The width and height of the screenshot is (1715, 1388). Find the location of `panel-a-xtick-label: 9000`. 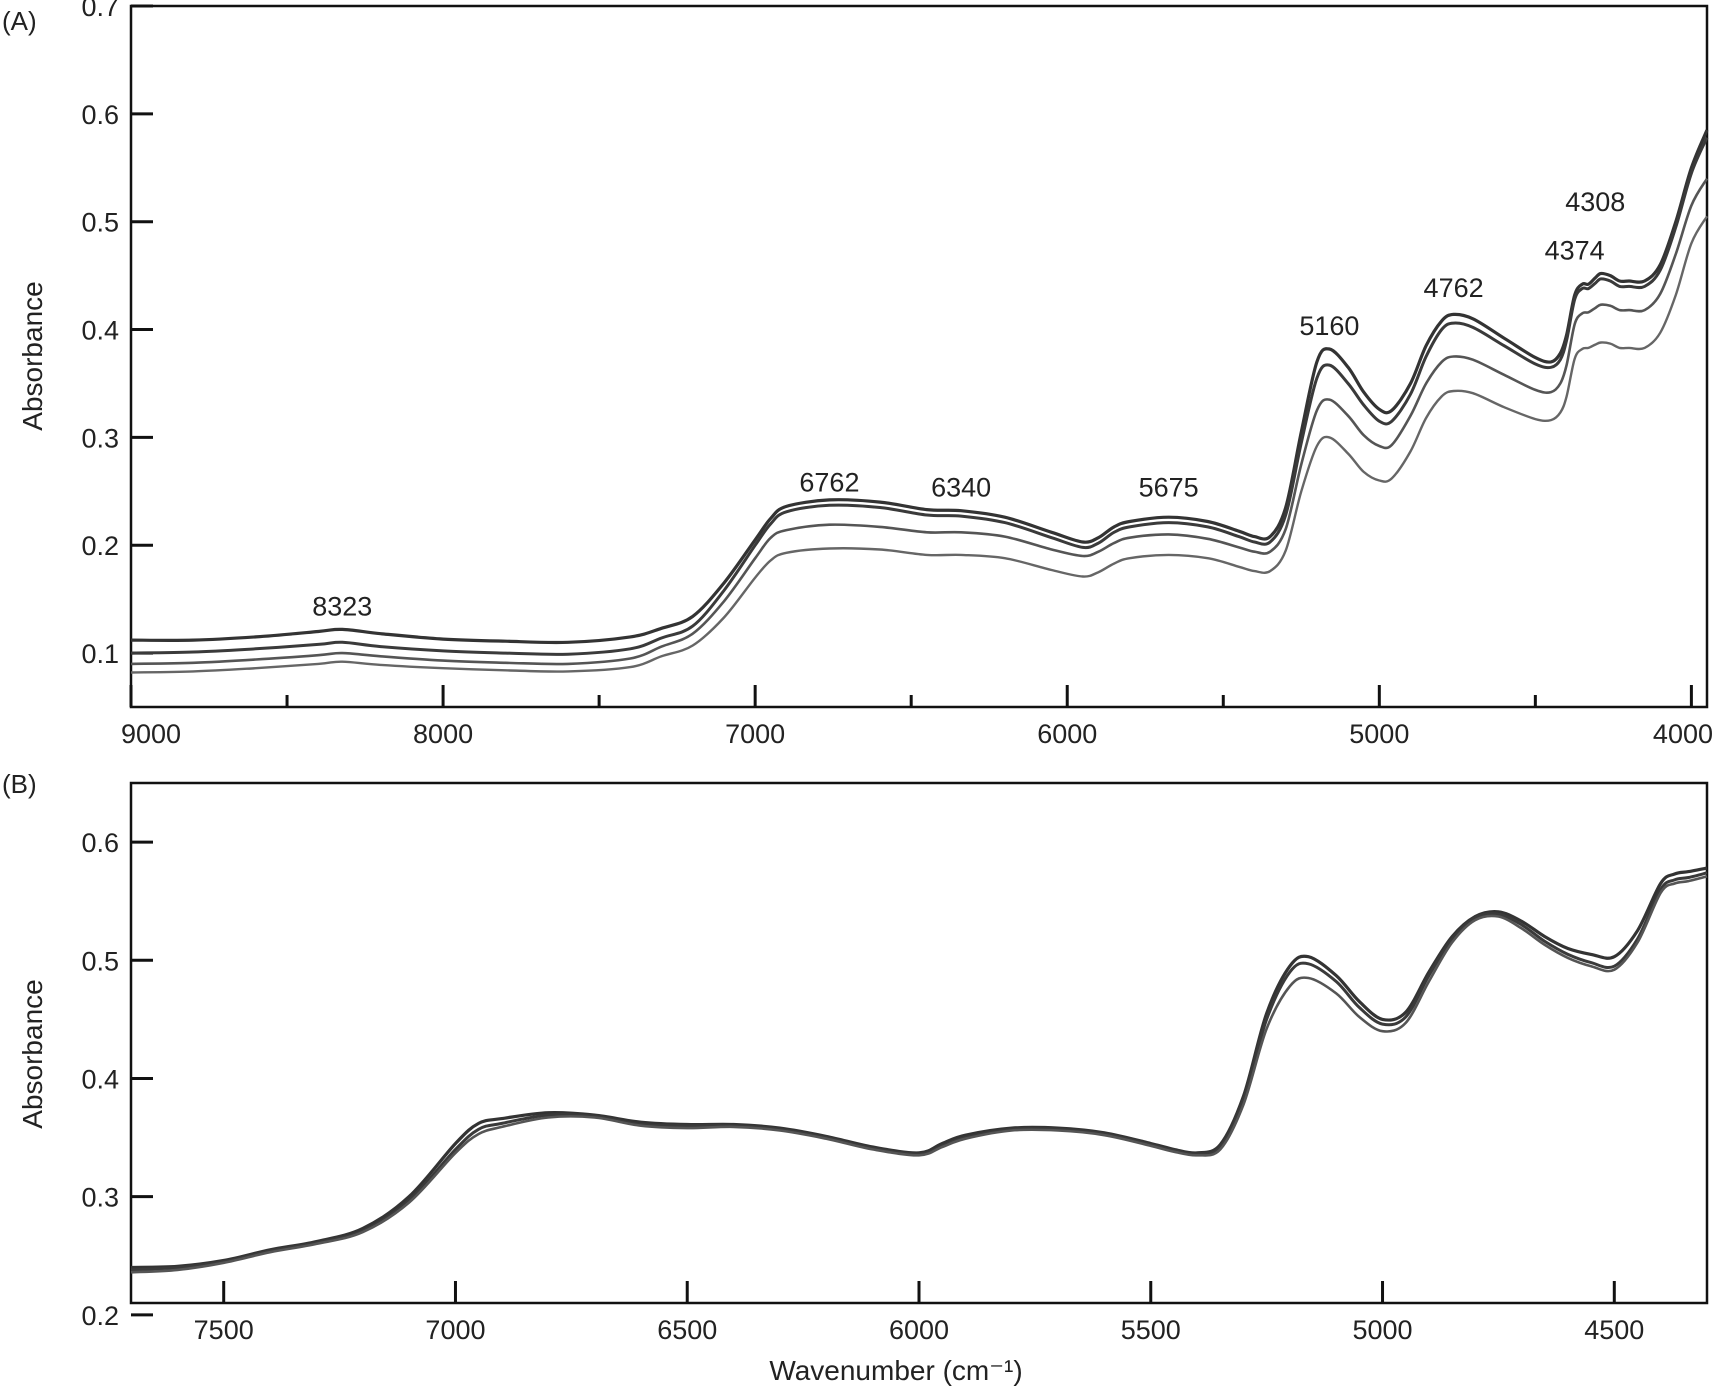

panel-a-xtick-label: 9000 is located at coordinates (151, 734).